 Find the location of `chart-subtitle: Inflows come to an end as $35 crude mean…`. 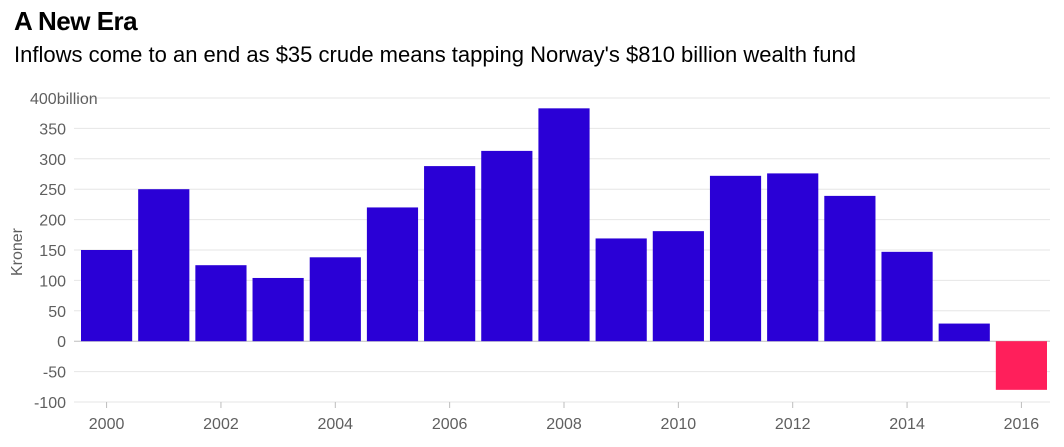

chart-subtitle: Inflows come to an end as $35 crude mean… is located at coordinates (435, 54).